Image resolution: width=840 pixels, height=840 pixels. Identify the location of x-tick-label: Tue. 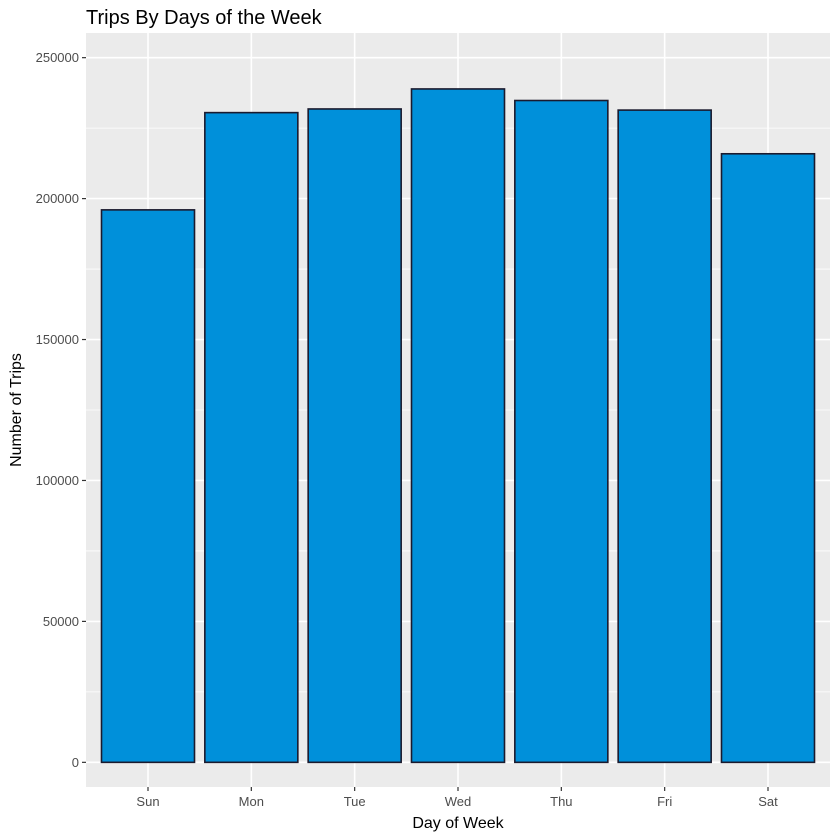
(355, 801).